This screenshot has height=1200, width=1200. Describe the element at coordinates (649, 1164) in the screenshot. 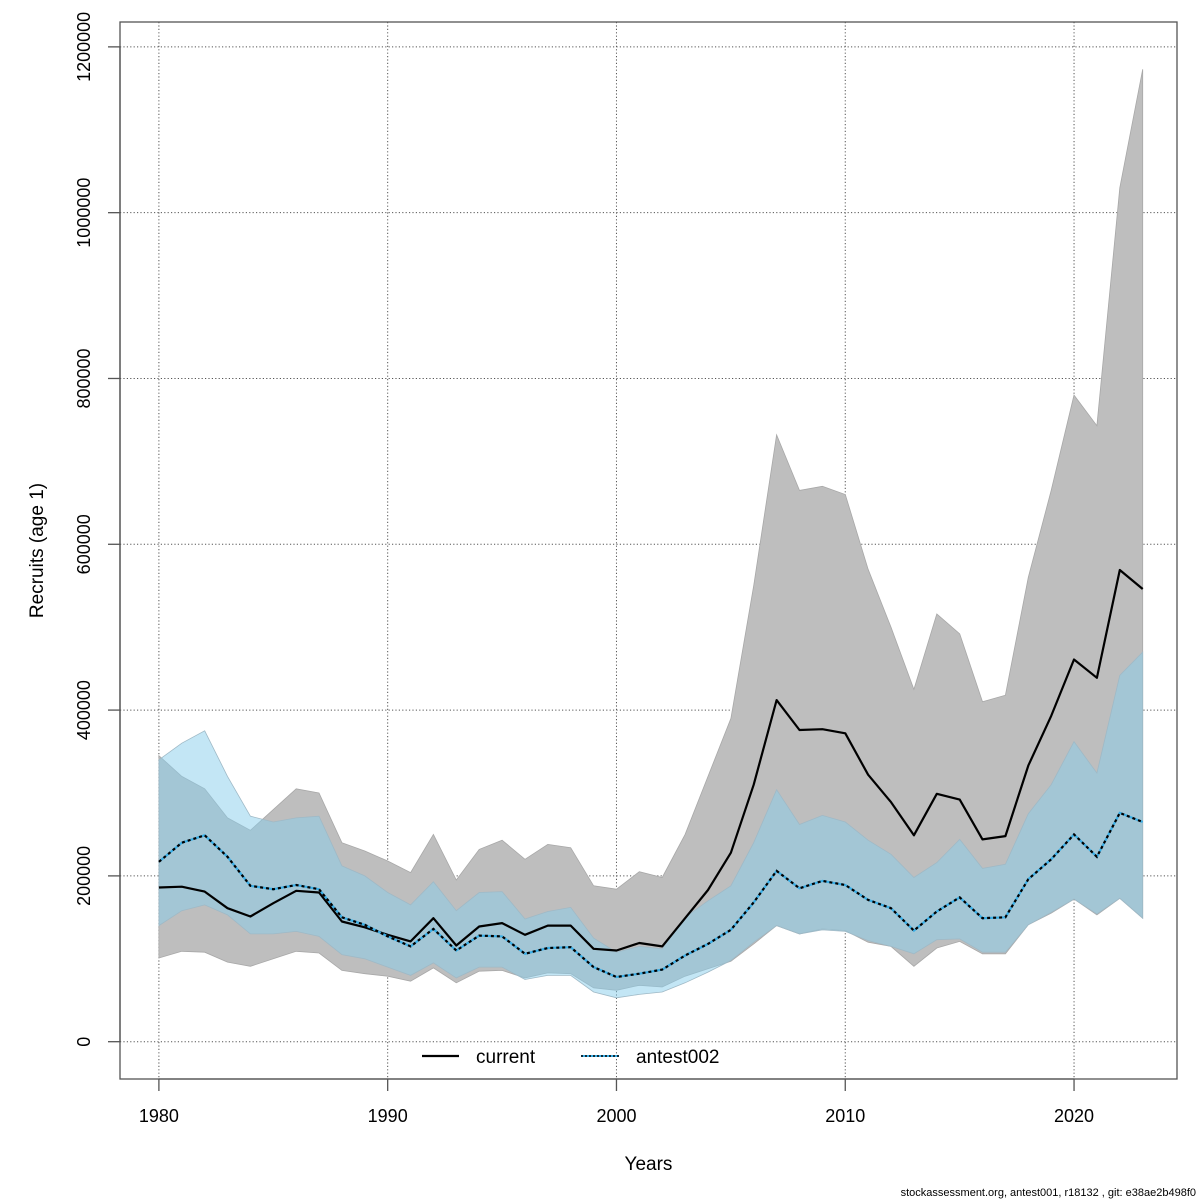

I see `x-axis-title: Years` at that location.